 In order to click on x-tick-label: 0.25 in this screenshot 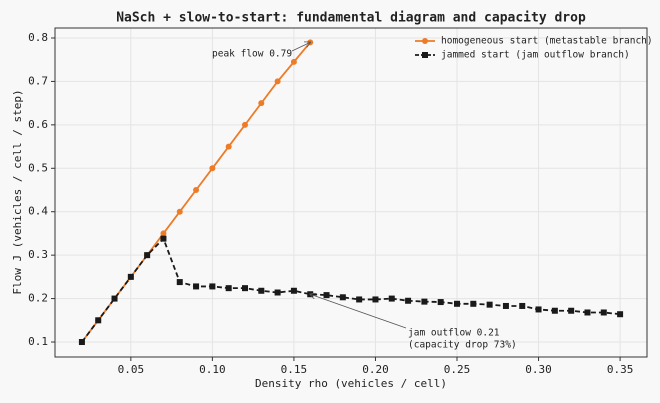, I will do `click(457, 369)`.